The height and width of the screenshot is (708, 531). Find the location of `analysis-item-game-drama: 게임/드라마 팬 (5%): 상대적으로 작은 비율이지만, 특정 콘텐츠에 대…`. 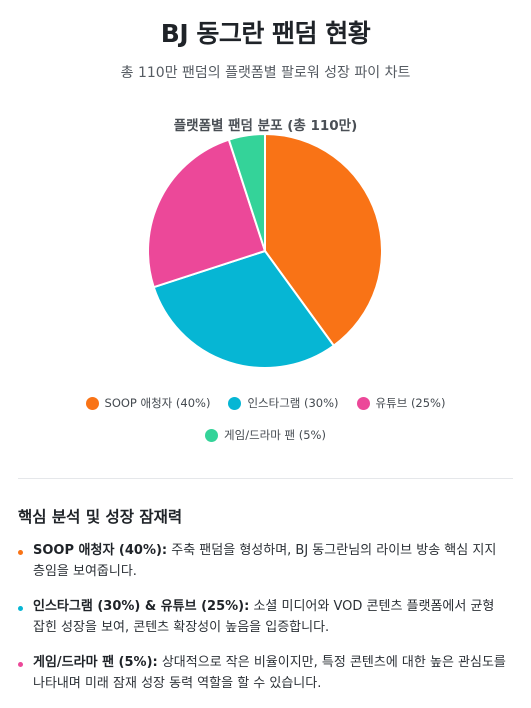

analysis-item-game-drama: 게임/드라마 팬 (5%): 상대적으로 작은 비율이지만, 특정 콘텐츠에 대… is located at coordinates (263, 673).